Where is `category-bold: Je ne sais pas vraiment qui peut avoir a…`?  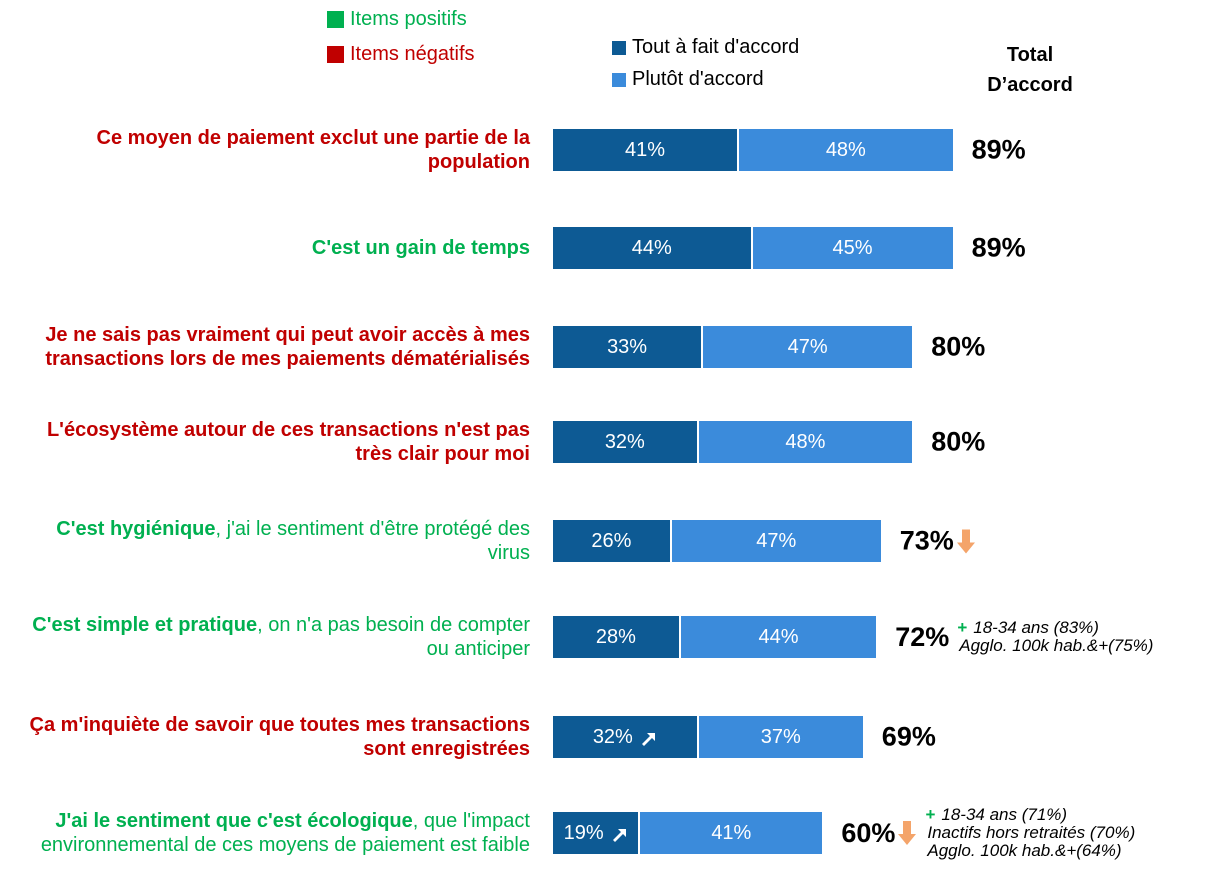
category-bold: Je ne sais pas vraiment qui peut avoir a… is located at coordinates (287, 347).